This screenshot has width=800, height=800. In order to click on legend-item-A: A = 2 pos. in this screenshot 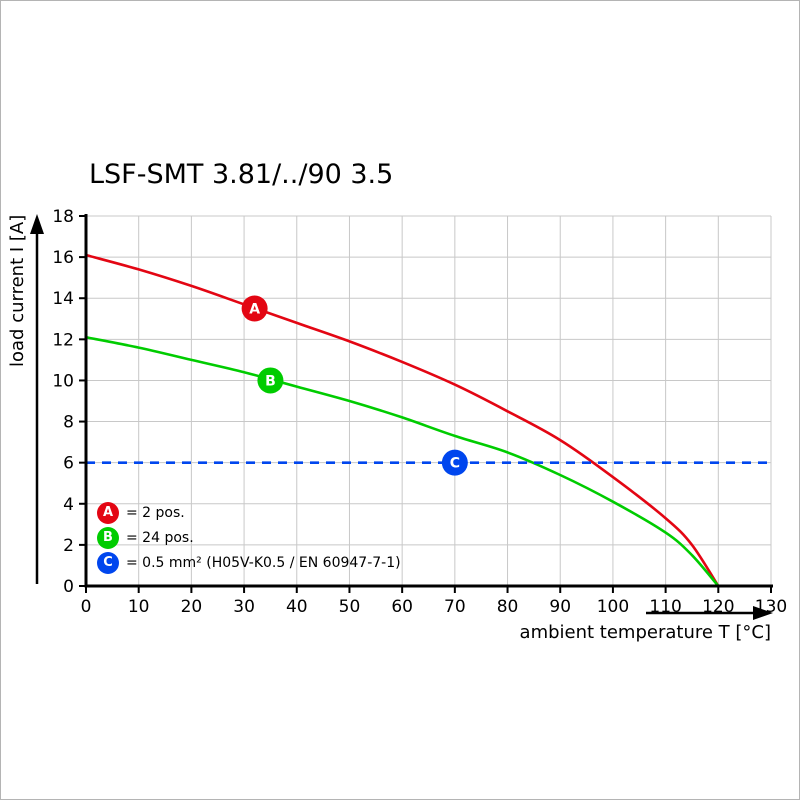, I will do `click(249, 512)`.